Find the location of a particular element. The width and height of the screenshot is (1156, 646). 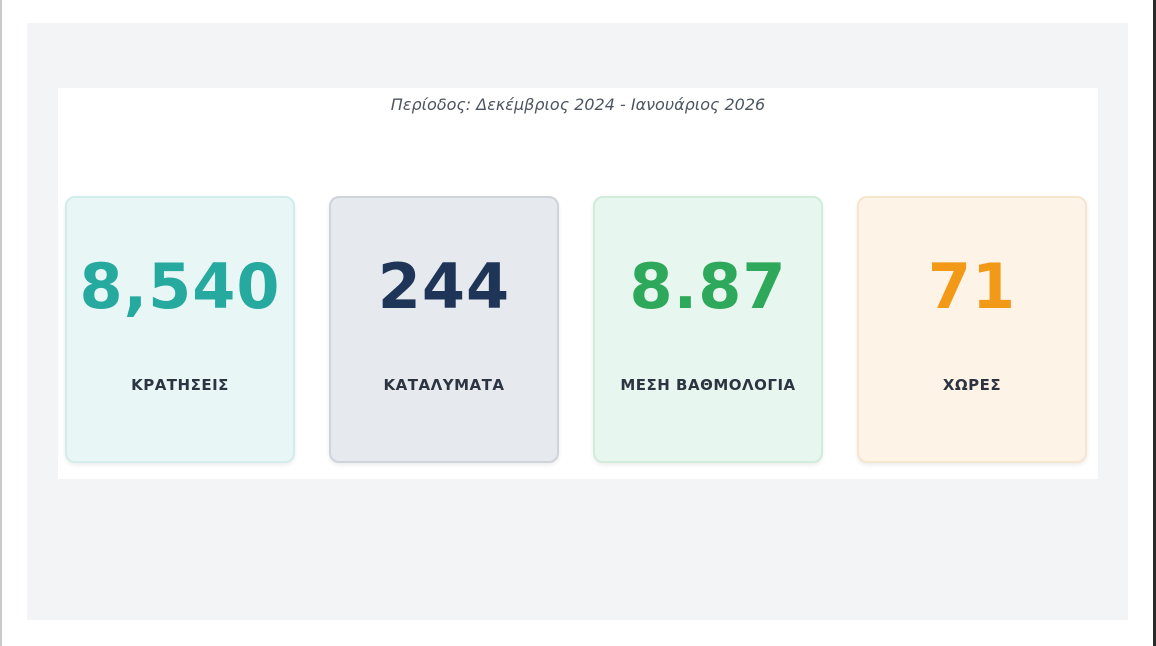

stat-card-bookings: 8,540 ΚΡΑΤΗΣΕΙΣ is located at coordinates (180, 329).